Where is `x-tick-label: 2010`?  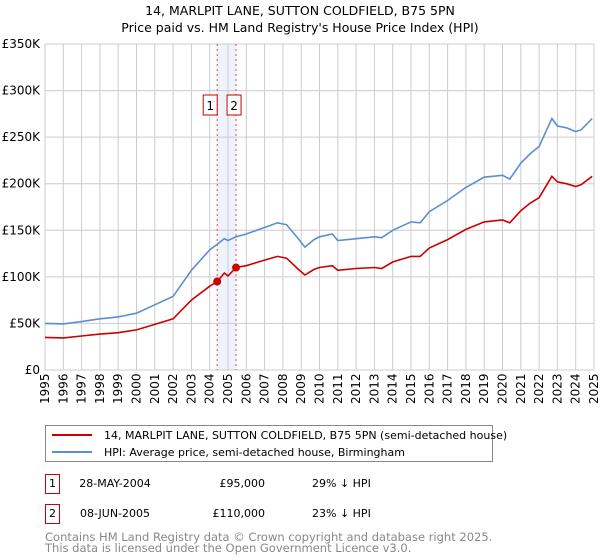 x-tick-label: 2010 is located at coordinates (320, 388).